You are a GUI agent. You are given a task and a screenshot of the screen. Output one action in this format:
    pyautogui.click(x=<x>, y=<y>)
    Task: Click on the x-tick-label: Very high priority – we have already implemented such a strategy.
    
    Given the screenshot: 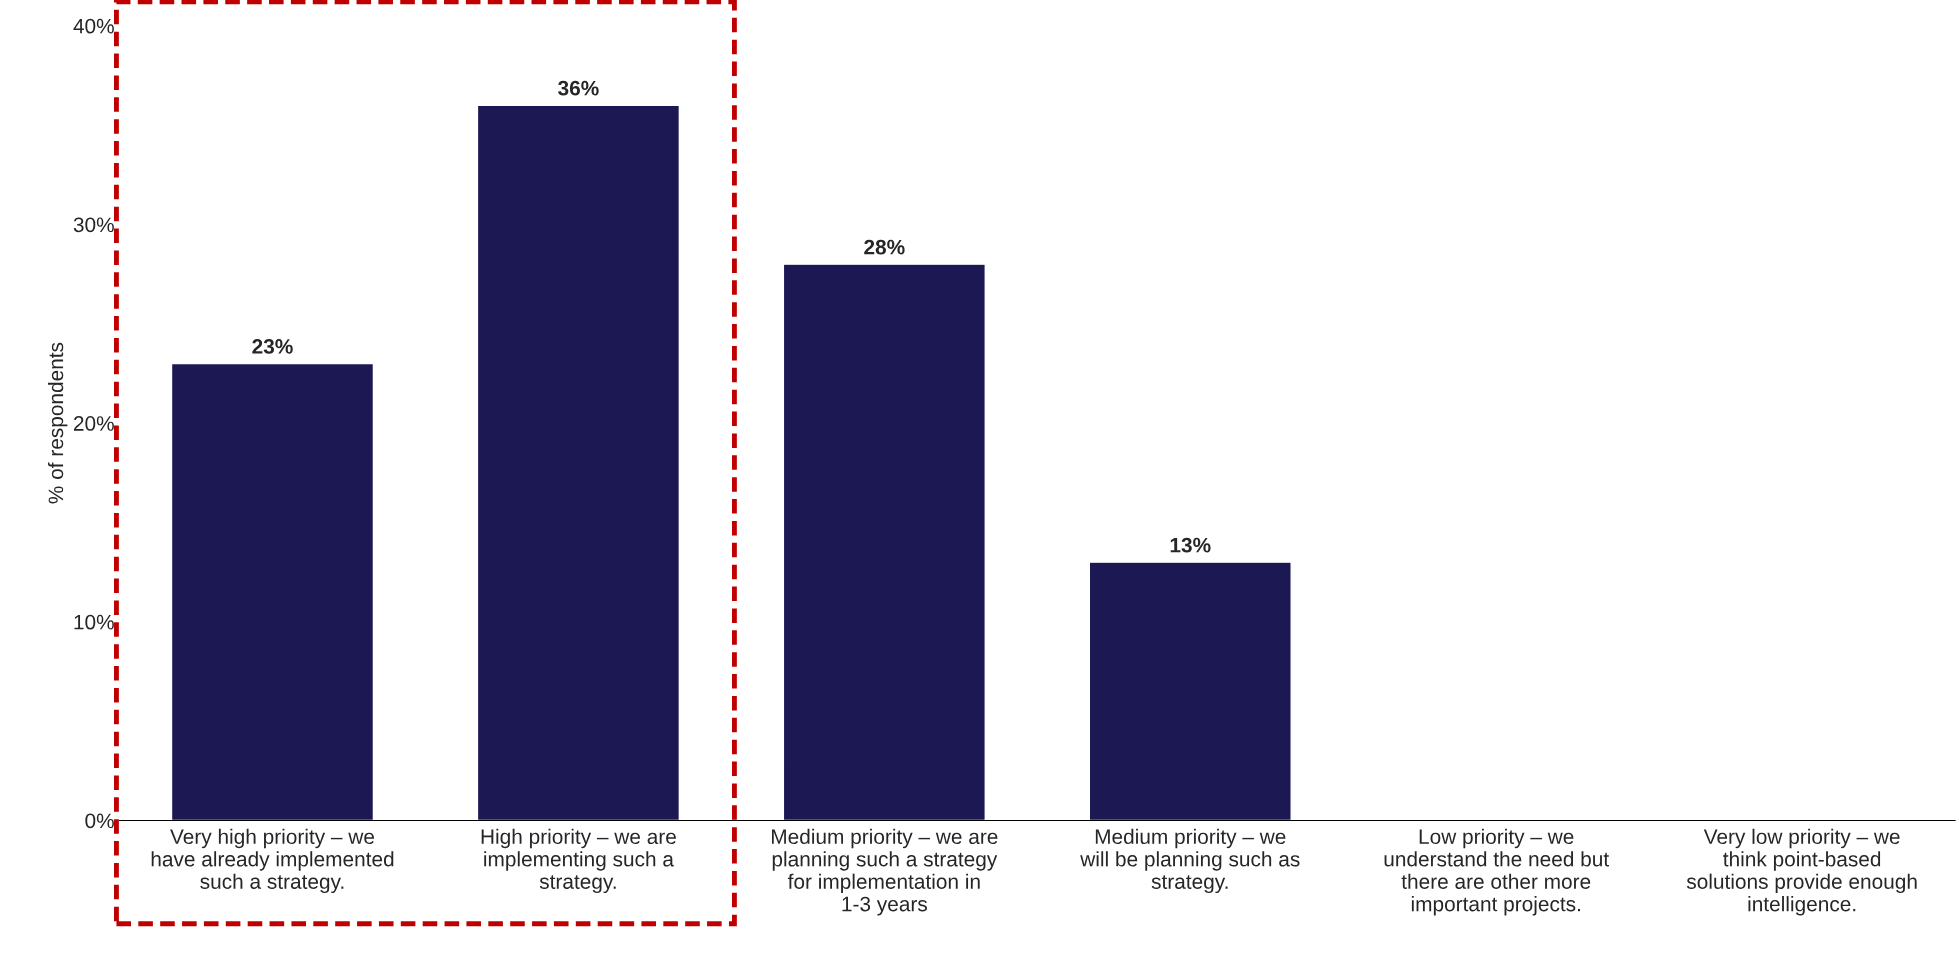 What is the action you would take?
    pyautogui.click(x=272, y=861)
    